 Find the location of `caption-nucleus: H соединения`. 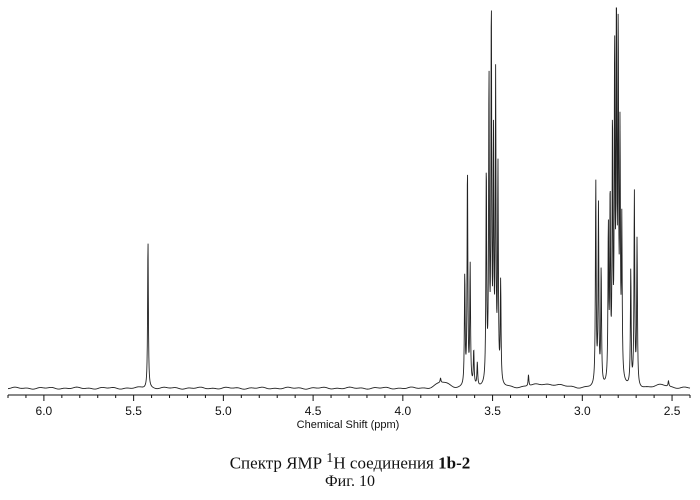

caption-nucleus: H соединения is located at coordinates (385, 463).